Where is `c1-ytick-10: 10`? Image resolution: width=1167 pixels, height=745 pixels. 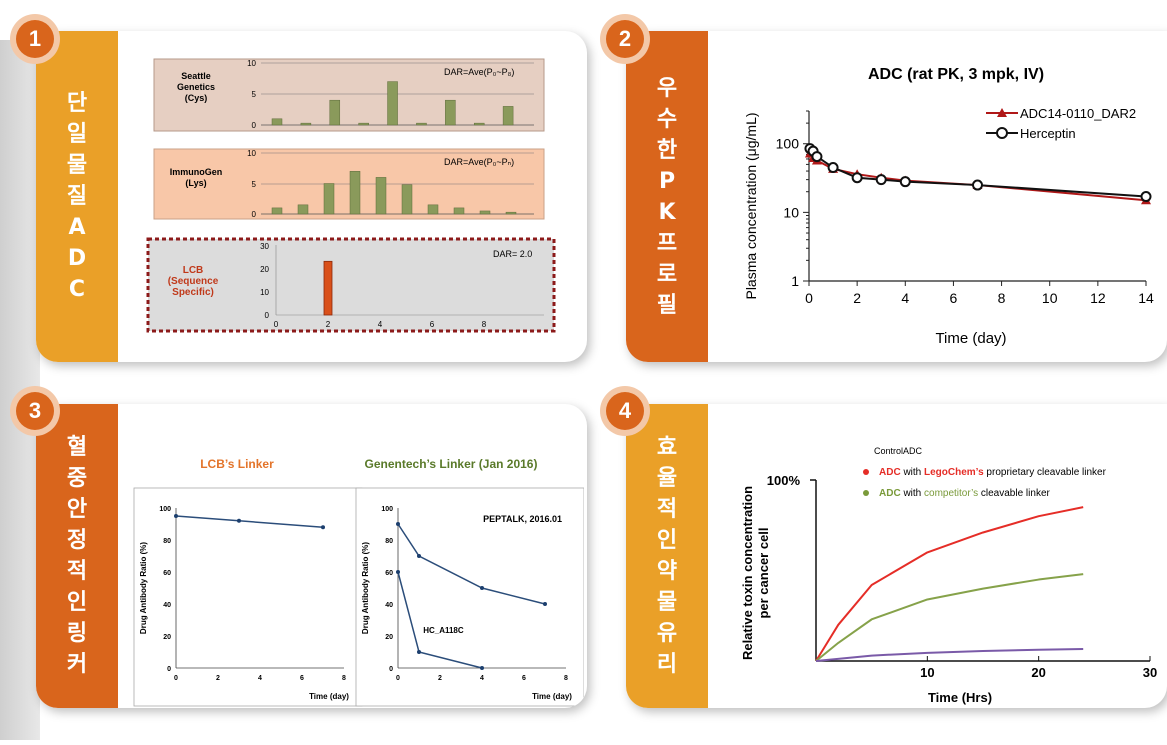
c1-ytick-10: 10 is located at coordinates (251, 63).